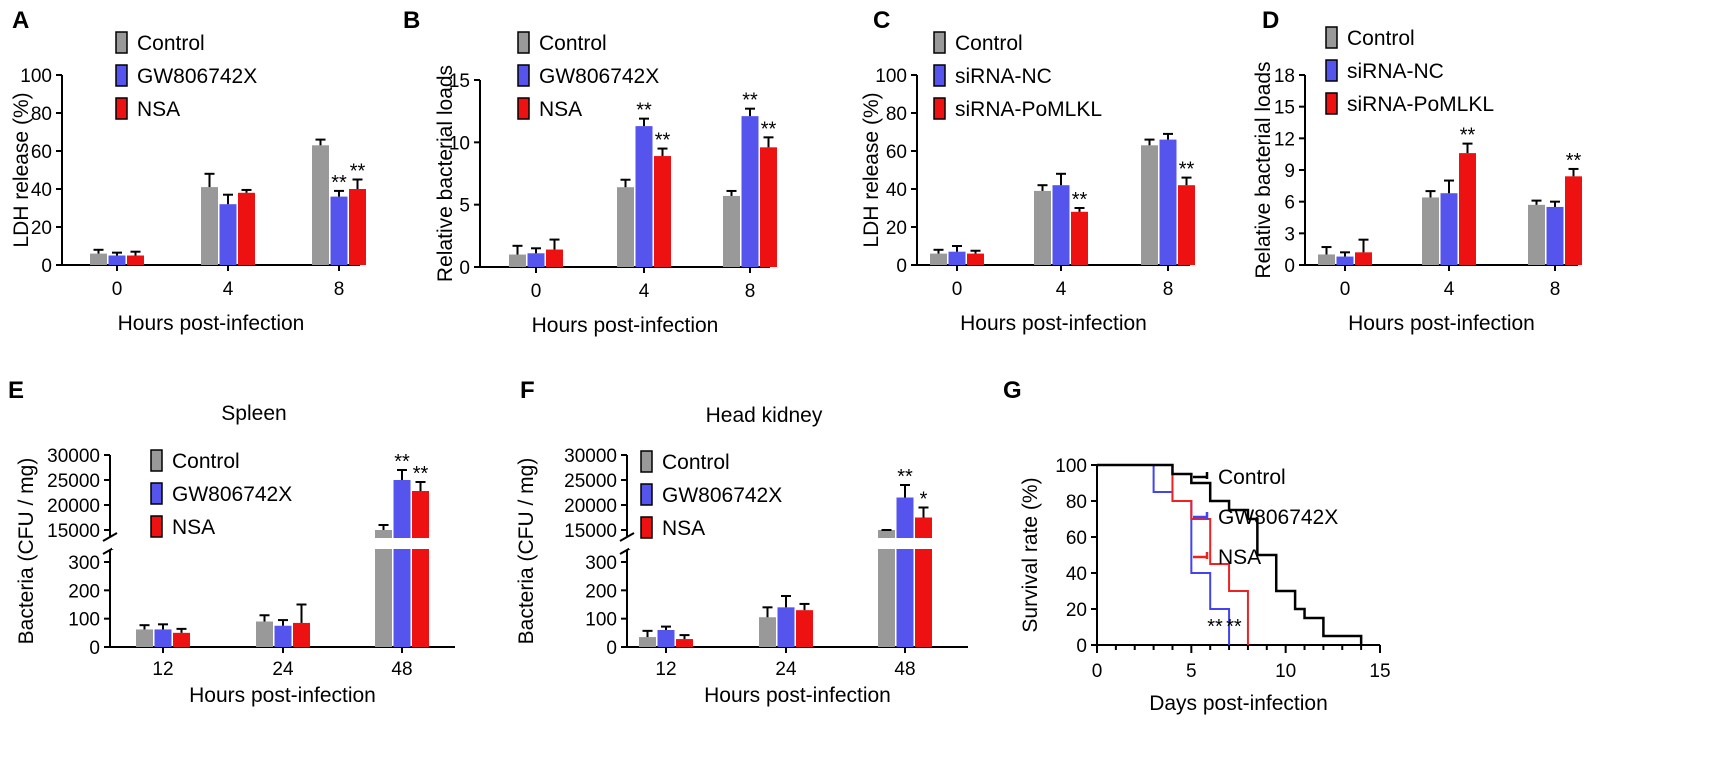 This screenshot has width=1712, height=780. I want to click on y-tick-label-g-1: 20, so click(1076, 610).